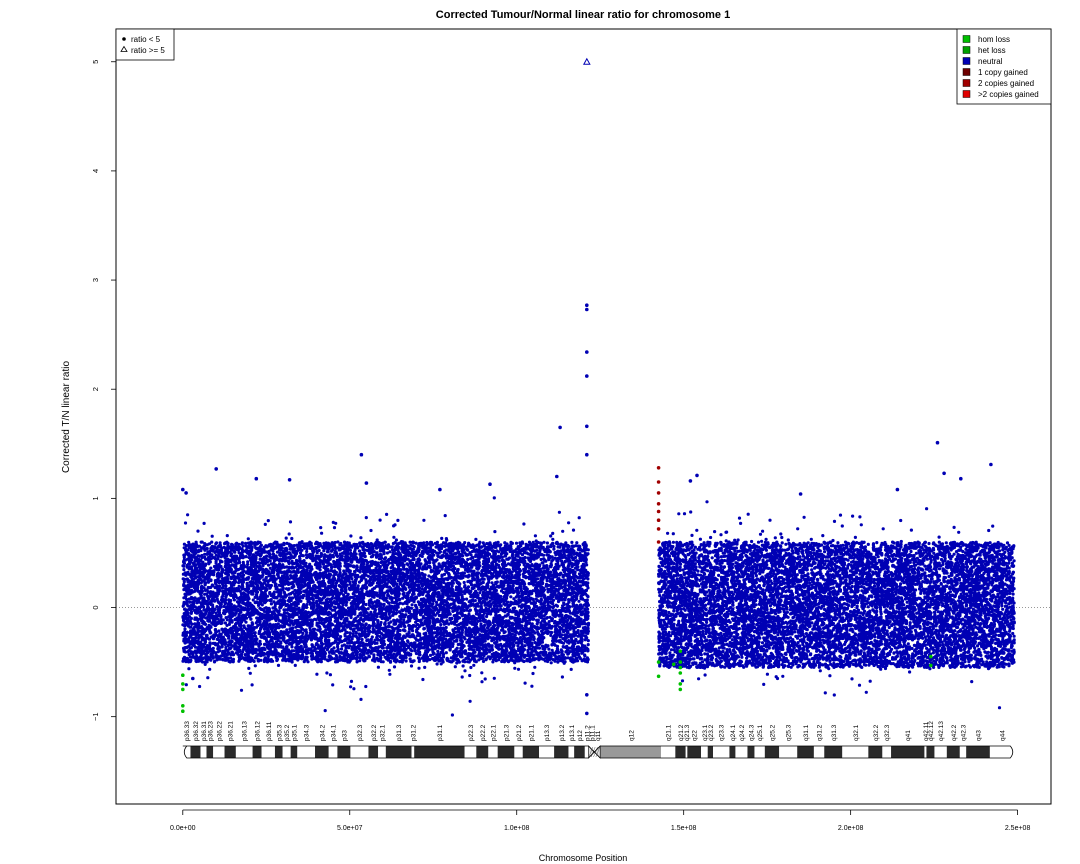 The width and height of the screenshot is (1080, 864). Describe the element at coordinates (95, 389) in the screenshot. I see `y-tick-label: 2` at that location.